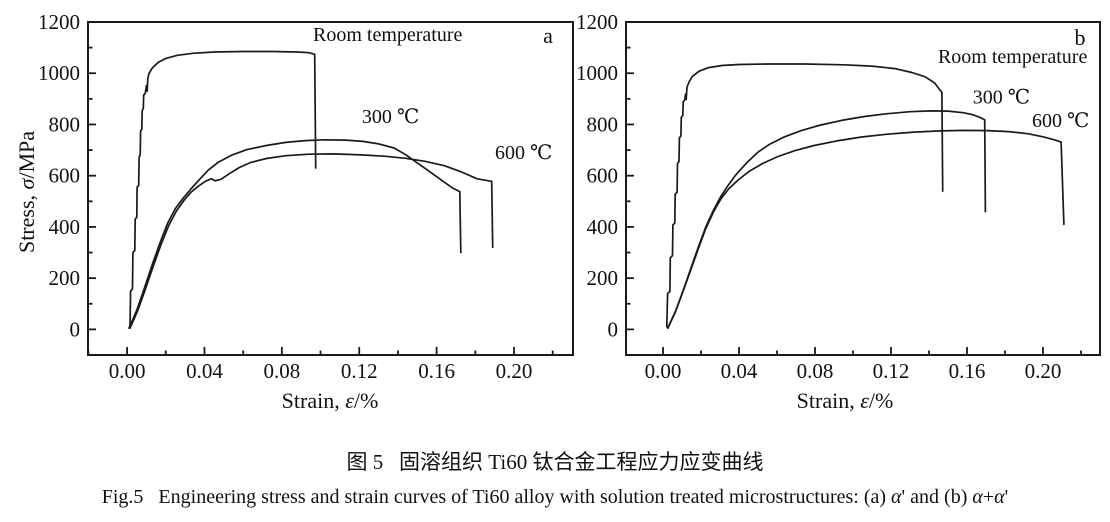  What do you see at coordinates (548, 35) in the screenshot?
I see `panel-label-a: a` at bounding box center [548, 35].